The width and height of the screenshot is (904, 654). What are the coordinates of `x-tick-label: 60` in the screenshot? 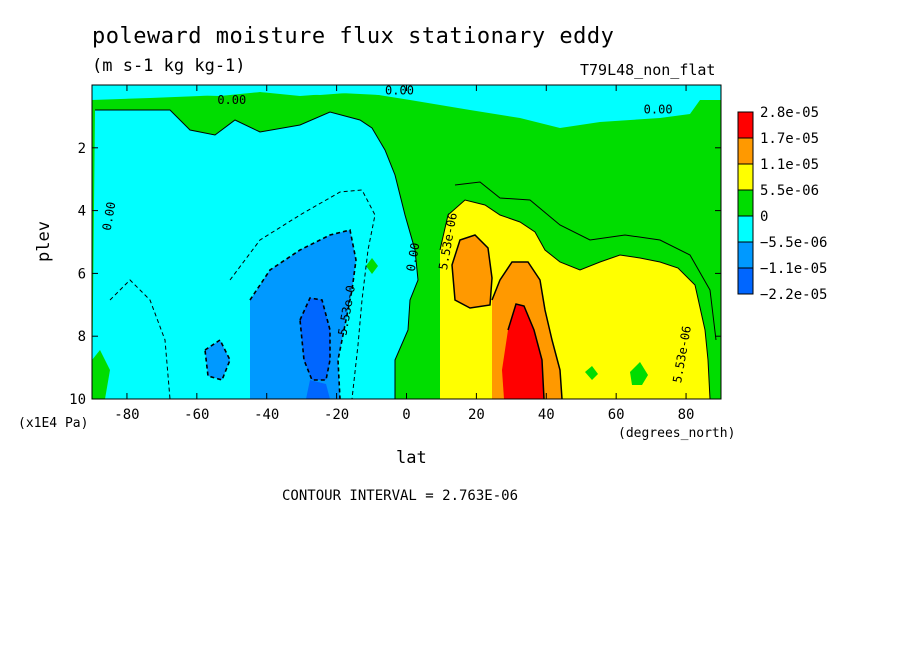 It's located at (616, 415).